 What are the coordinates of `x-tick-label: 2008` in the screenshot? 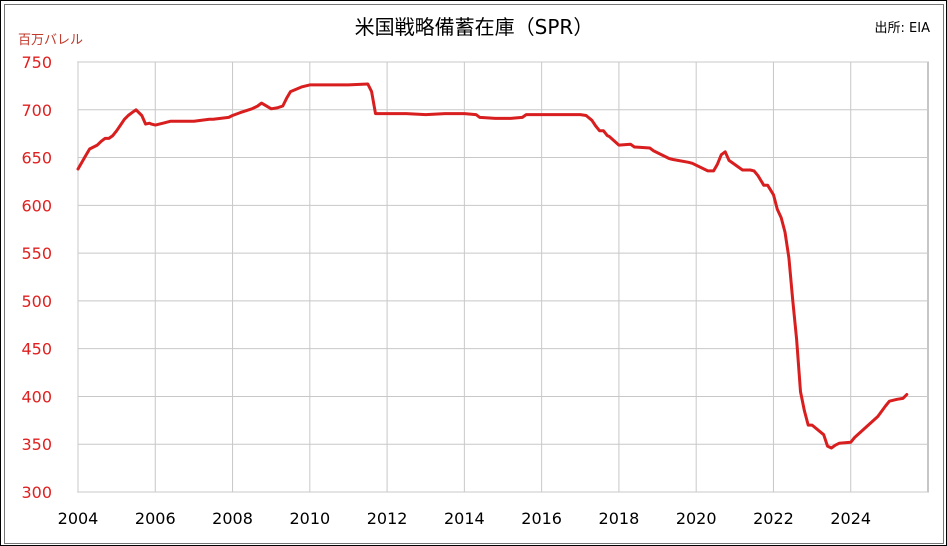 It's located at (232, 518).